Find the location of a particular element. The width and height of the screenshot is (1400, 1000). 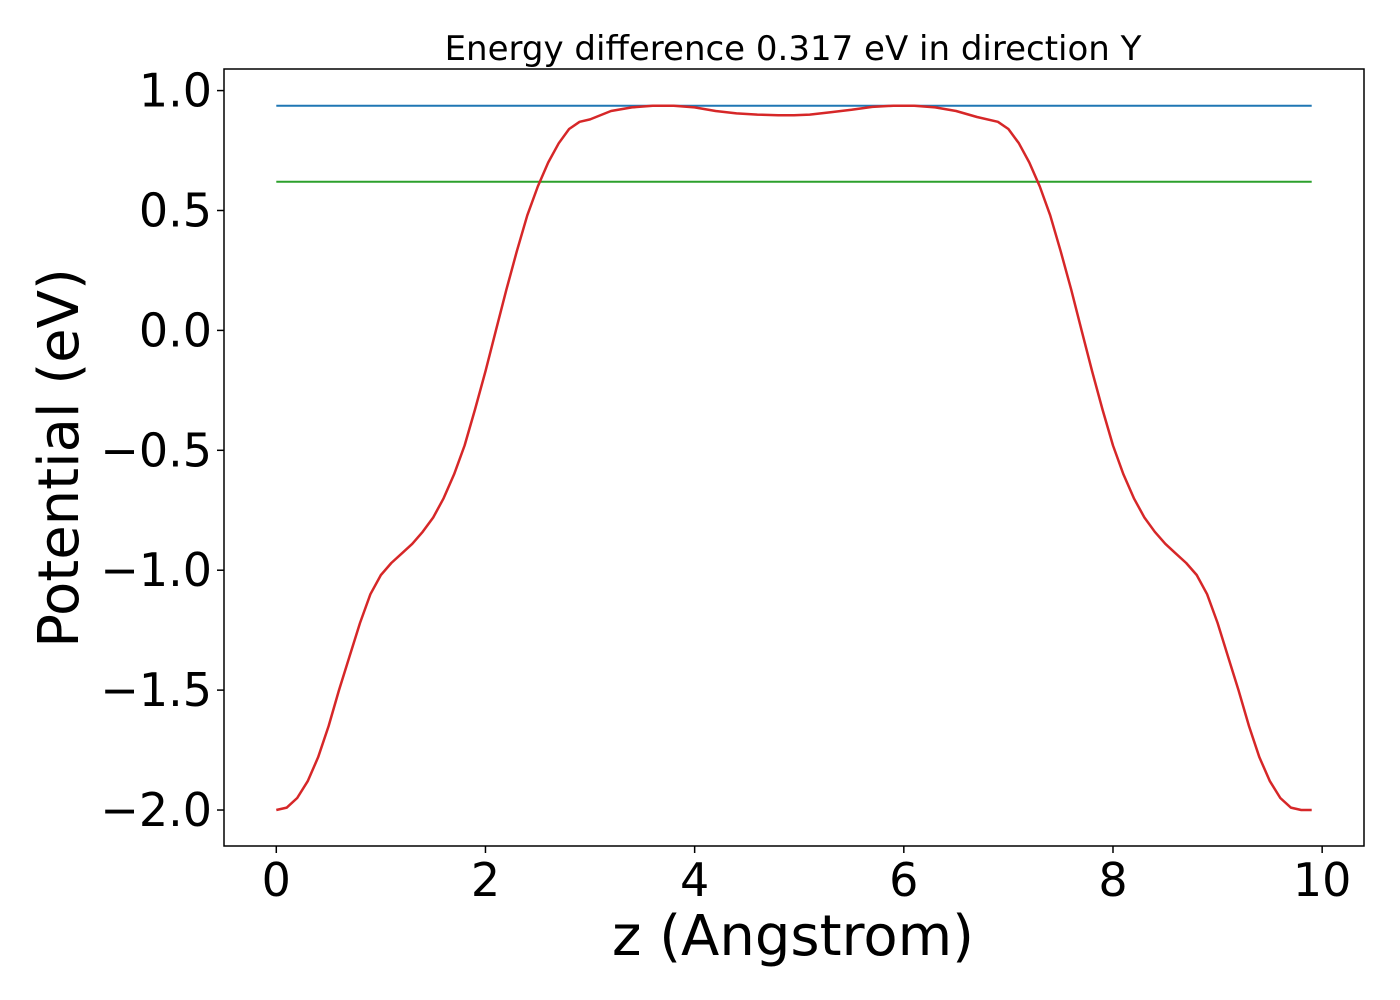

x-tick-label: 0 is located at coordinates (276, 880).